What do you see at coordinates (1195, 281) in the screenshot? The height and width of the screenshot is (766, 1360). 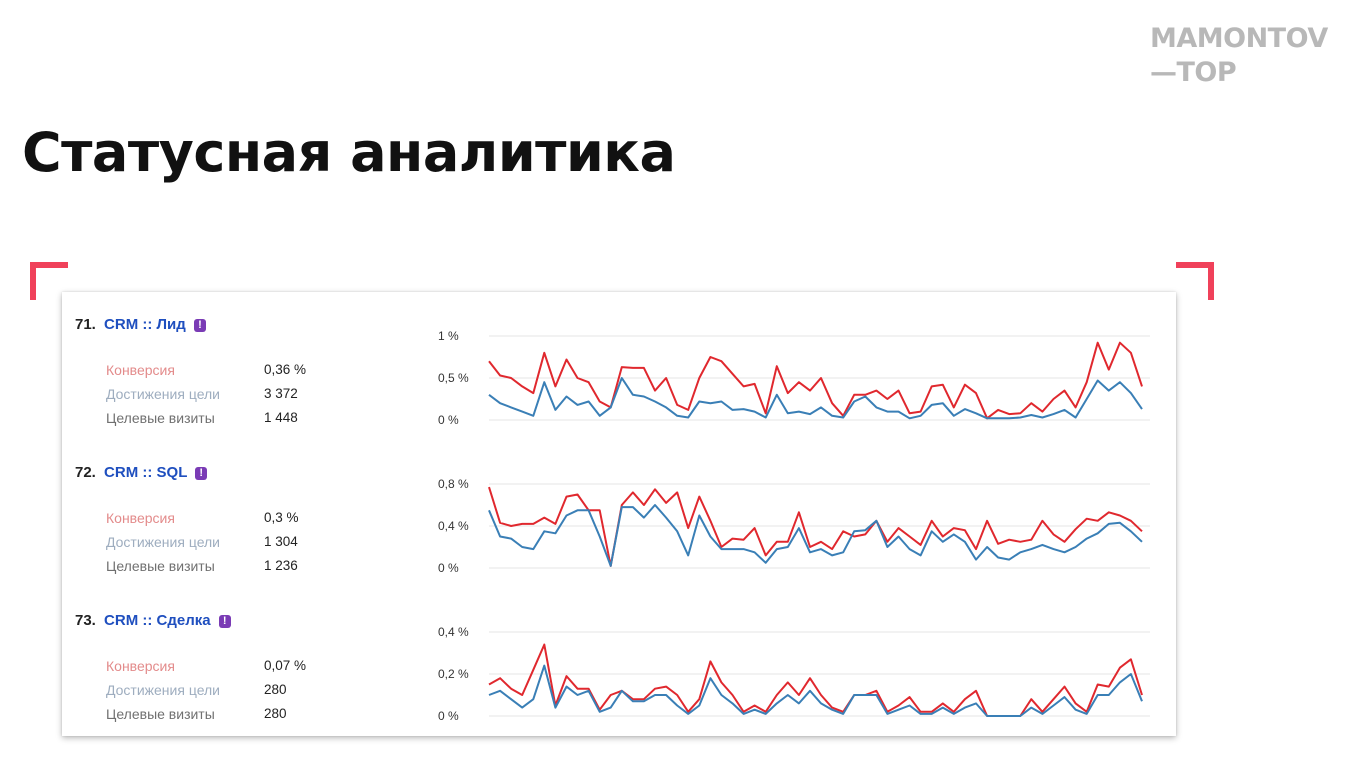 I see `corner-bracket-top-right` at bounding box center [1195, 281].